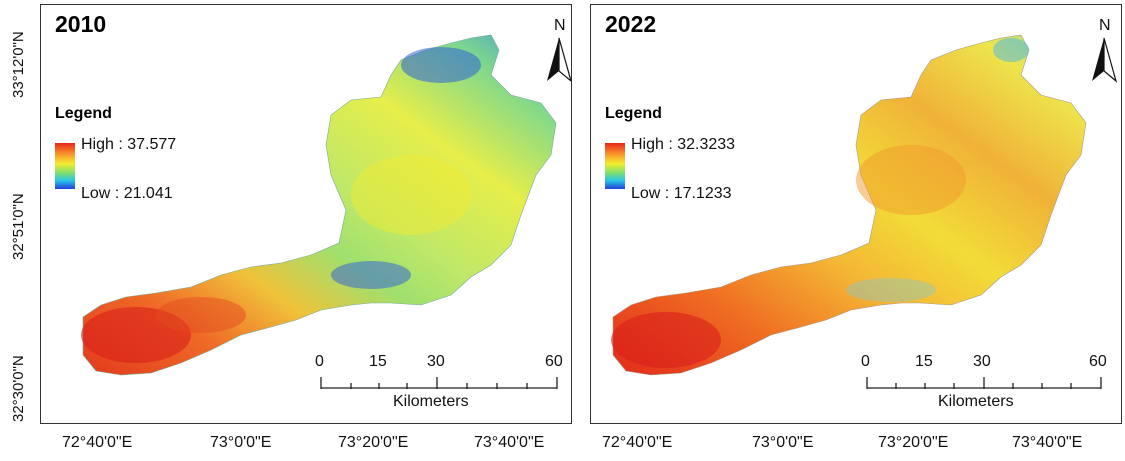  What do you see at coordinates (509, 442) in the screenshot?
I see `x-axis-label-4-left: 73°40'0"E` at bounding box center [509, 442].